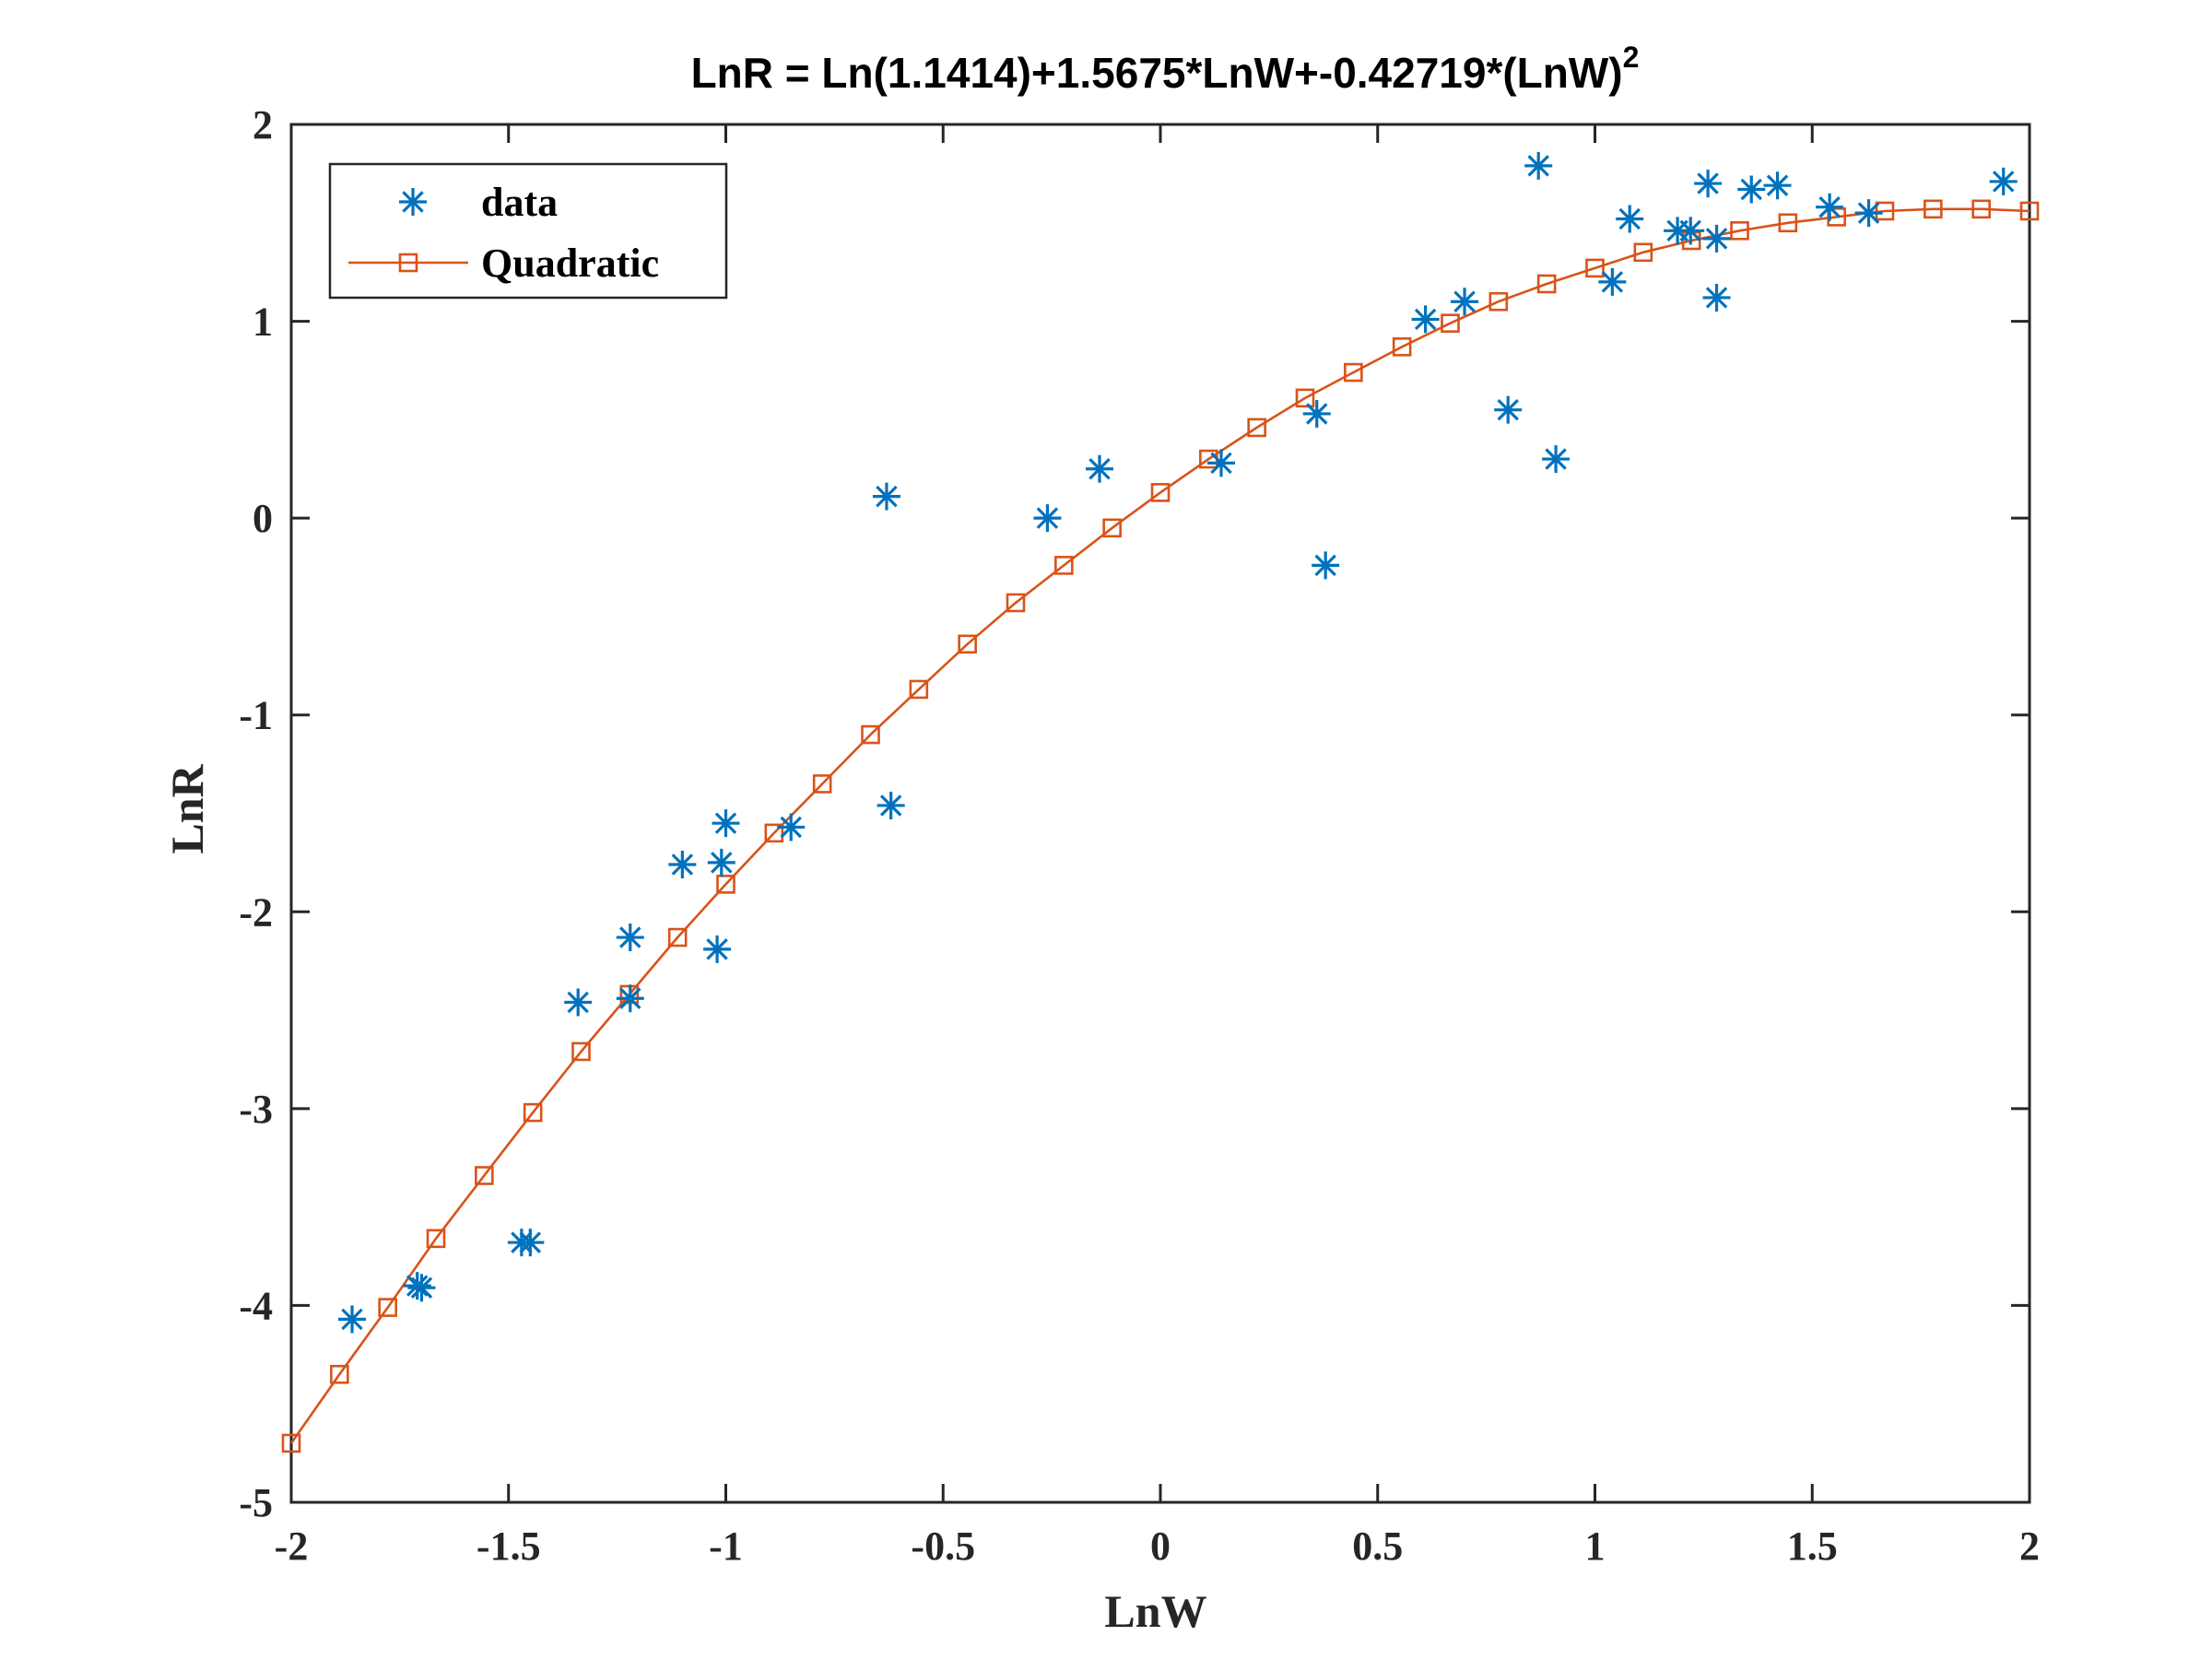 The width and height of the screenshot is (2212, 1659). Describe the element at coordinates (256, 715) in the screenshot. I see `y-tick-label: -1` at that location.